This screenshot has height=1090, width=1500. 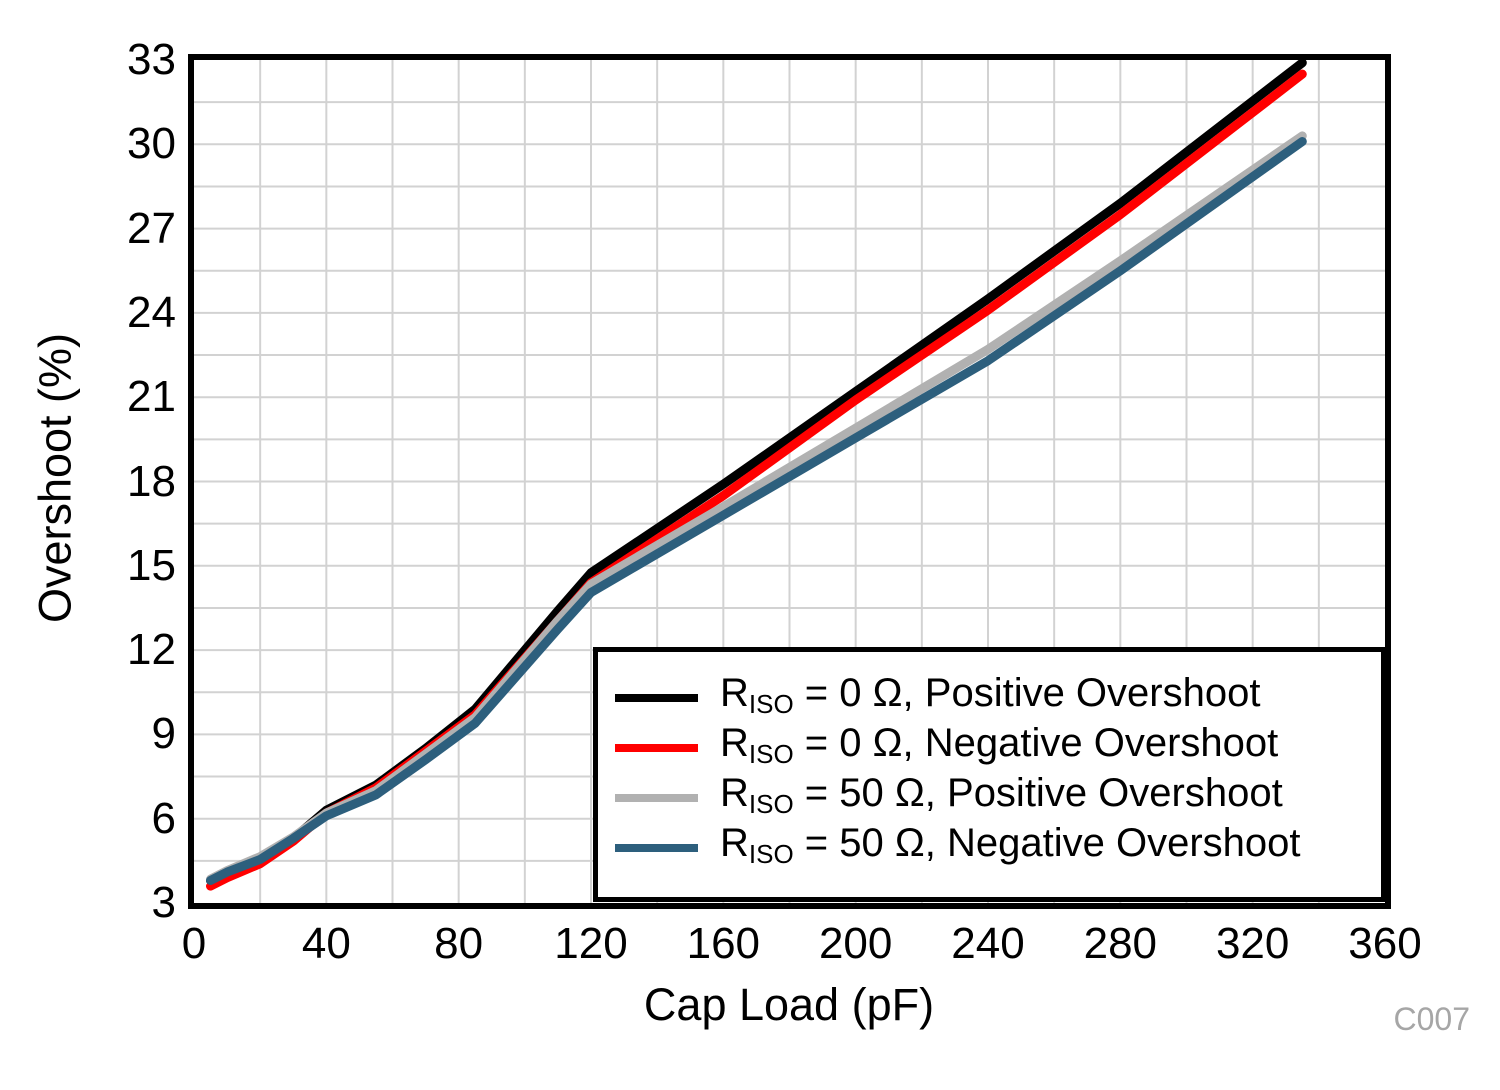 What do you see at coordinates (459, 943) in the screenshot?
I see `x-tick-label: 80` at bounding box center [459, 943].